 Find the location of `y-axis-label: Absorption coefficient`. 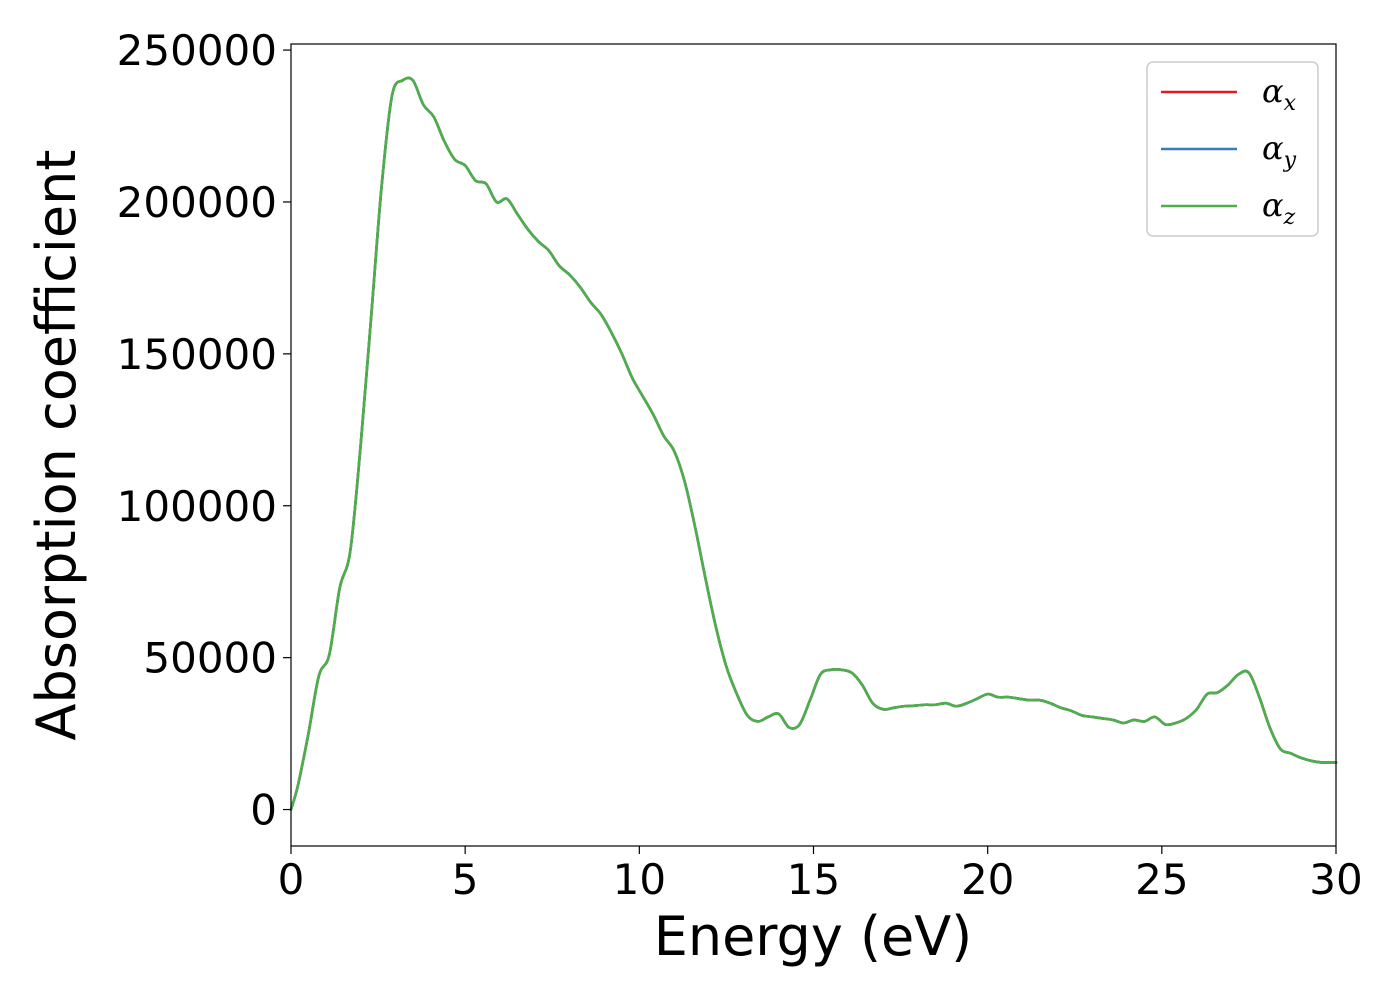

y-axis-label: Absorption coefficient is located at coordinates (56, 445).